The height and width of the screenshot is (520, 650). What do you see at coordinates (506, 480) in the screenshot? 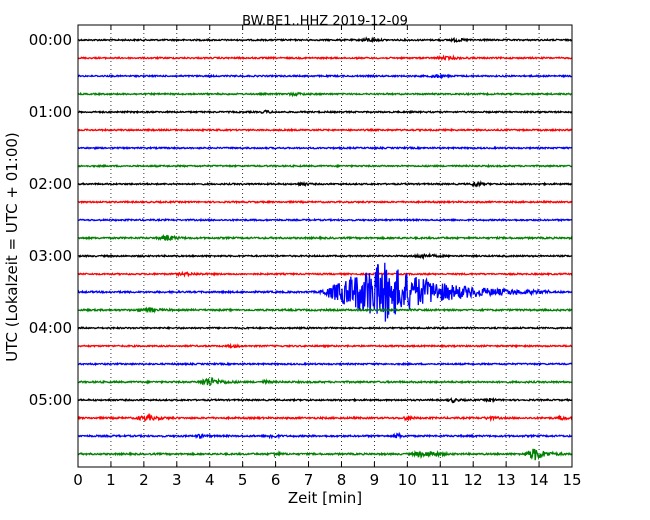
I see `x-tick-label: 13` at bounding box center [506, 480].